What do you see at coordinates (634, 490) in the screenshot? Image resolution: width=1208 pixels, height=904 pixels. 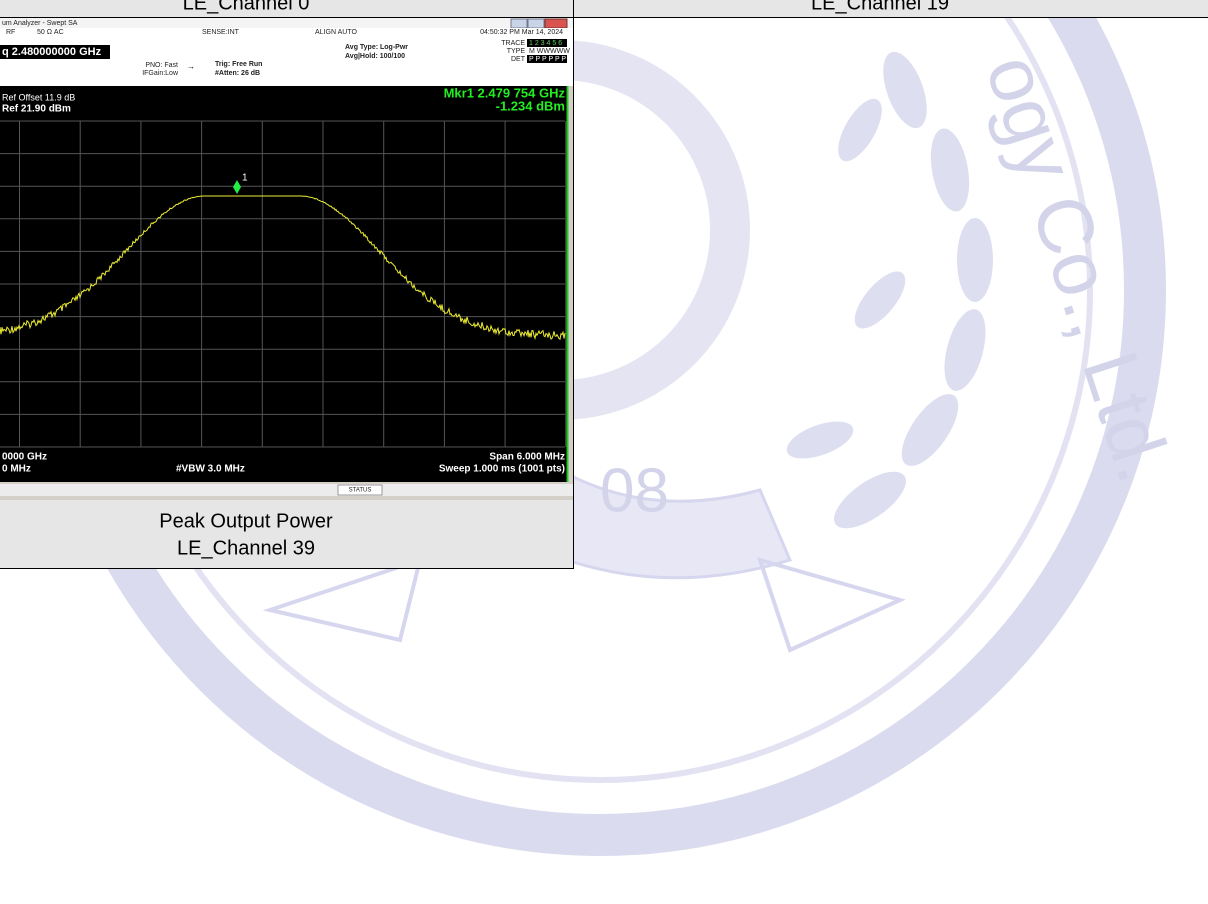 I see `watermark-year: 08` at bounding box center [634, 490].